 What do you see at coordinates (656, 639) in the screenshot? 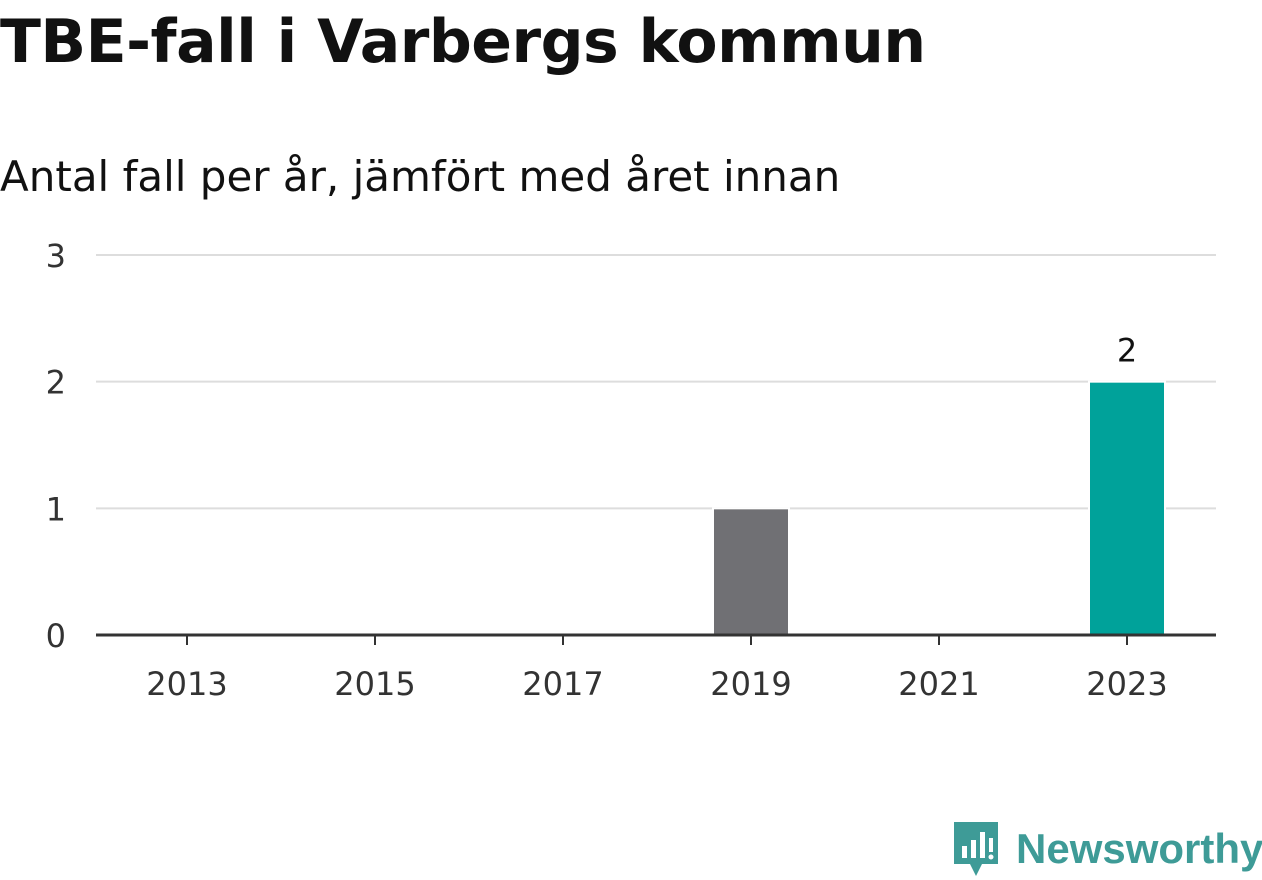
I see `x-axis` at bounding box center [656, 639].